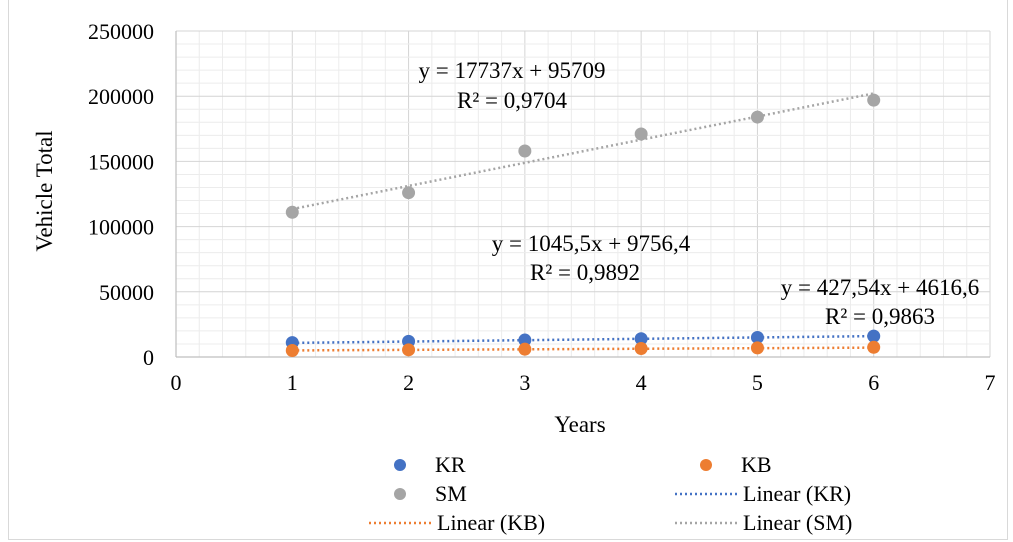 The width and height of the screenshot is (1013, 542). What do you see at coordinates (430, 464) in the screenshot?
I see `legend-item-kr: KR` at bounding box center [430, 464].